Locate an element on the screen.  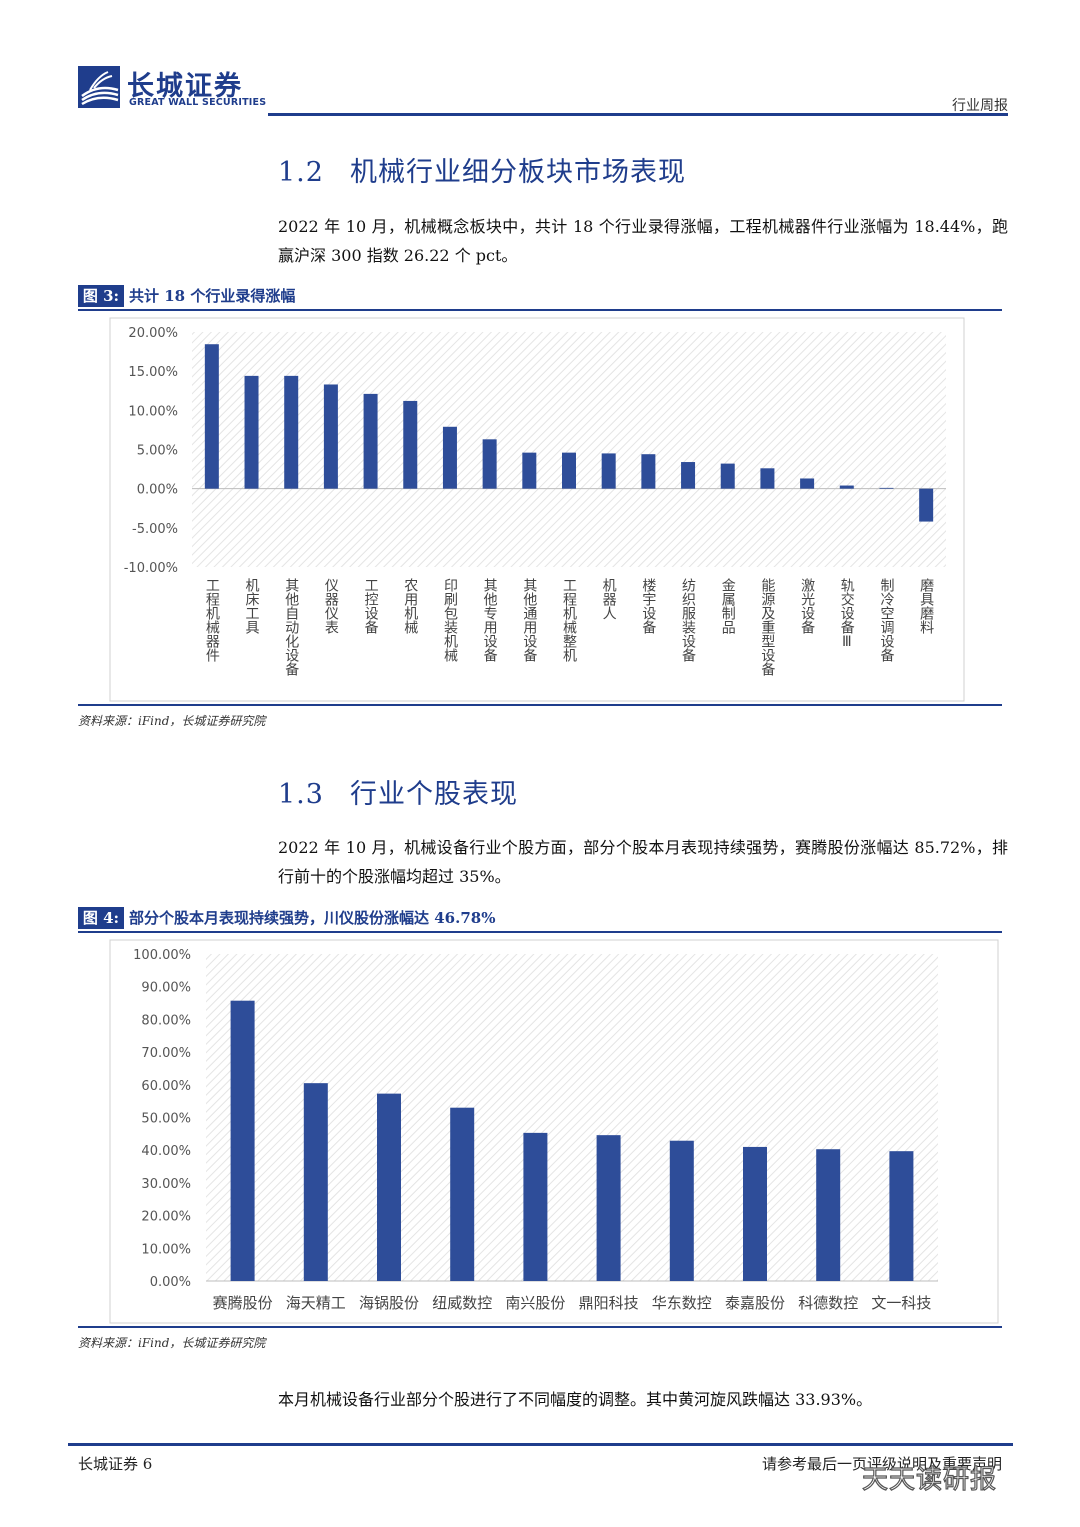
x-tick-label: 激光设备 is located at coordinates (807, 605).